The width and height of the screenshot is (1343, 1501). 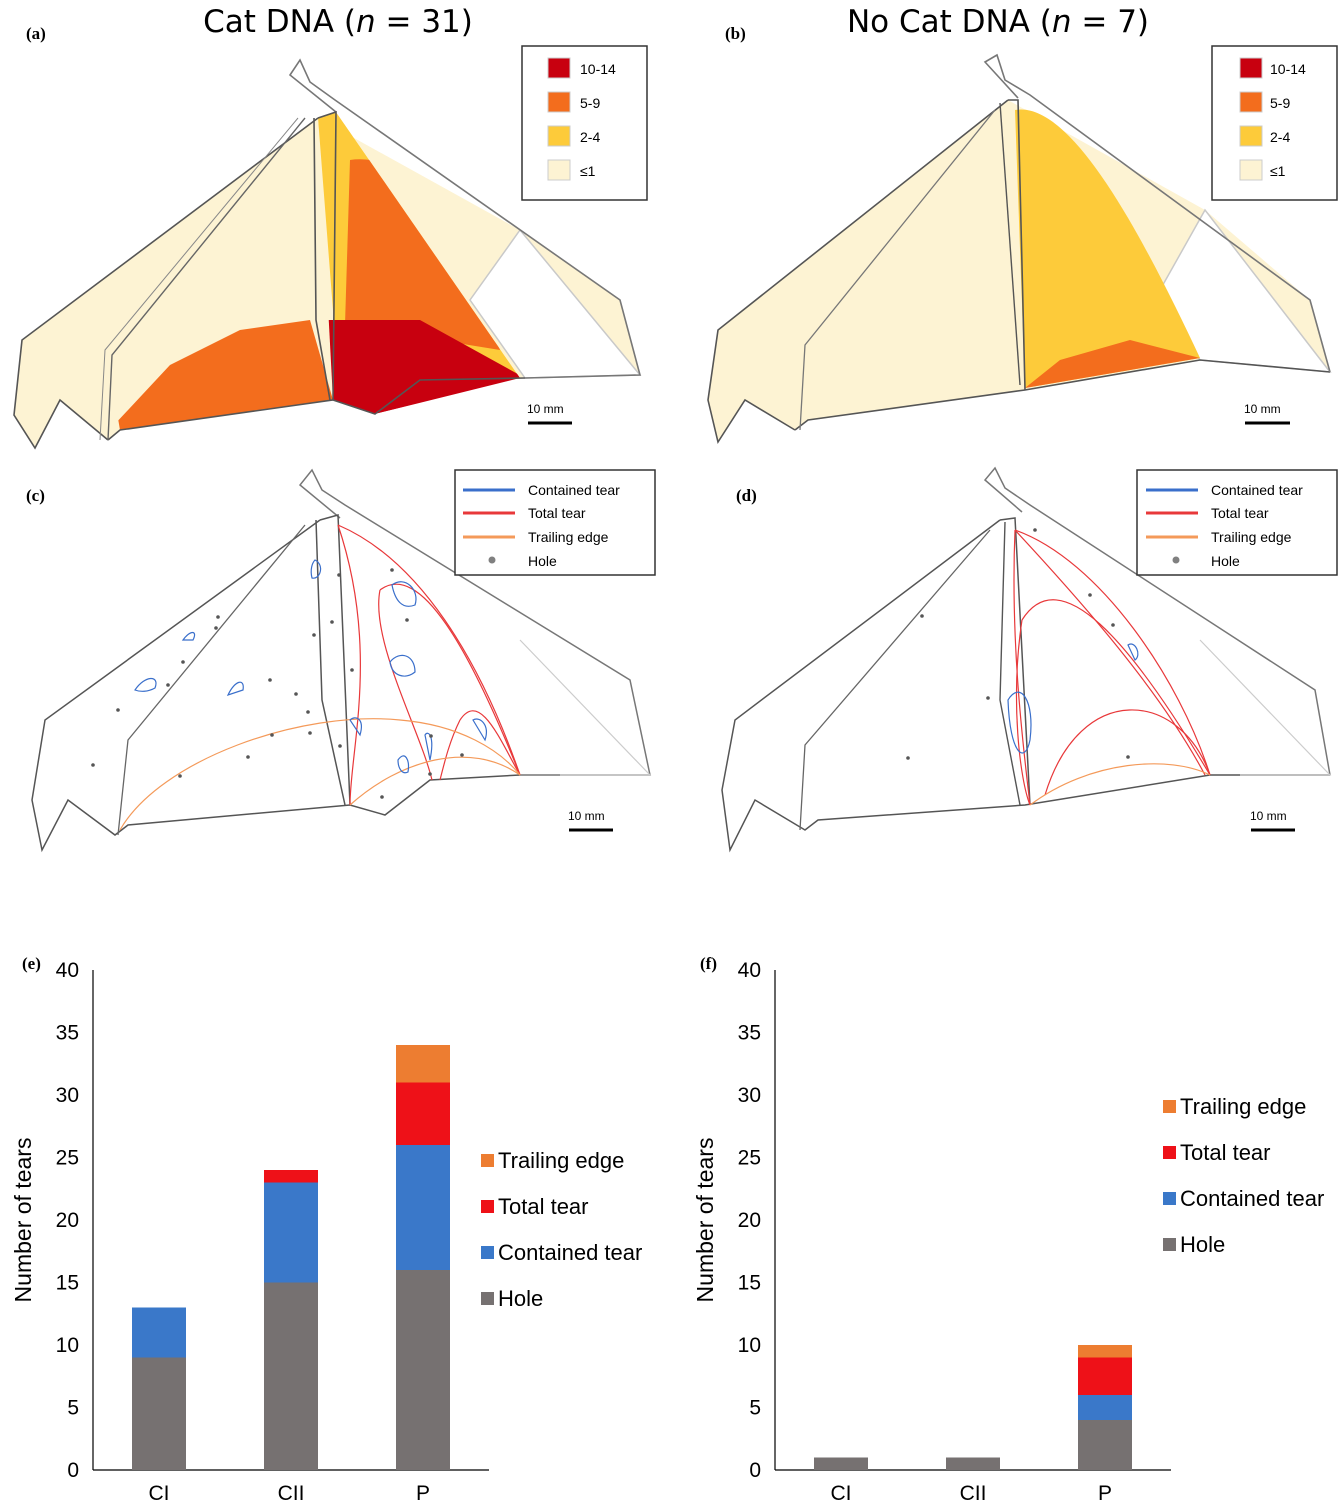 What do you see at coordinates (590, 137) in the screenshot?
I see `legend-label-2-4: 2-4` at bounding box center [590, 137].